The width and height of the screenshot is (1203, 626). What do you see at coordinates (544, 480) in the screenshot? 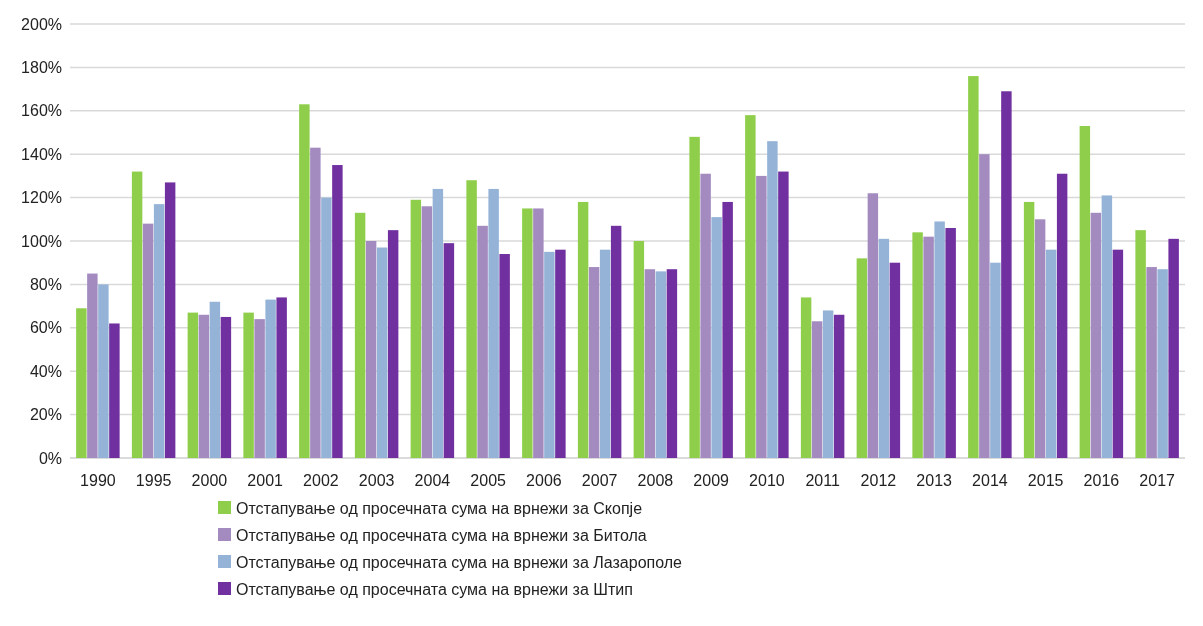
I see `x-tick-label: 2006` at bounding box center [544, 480].